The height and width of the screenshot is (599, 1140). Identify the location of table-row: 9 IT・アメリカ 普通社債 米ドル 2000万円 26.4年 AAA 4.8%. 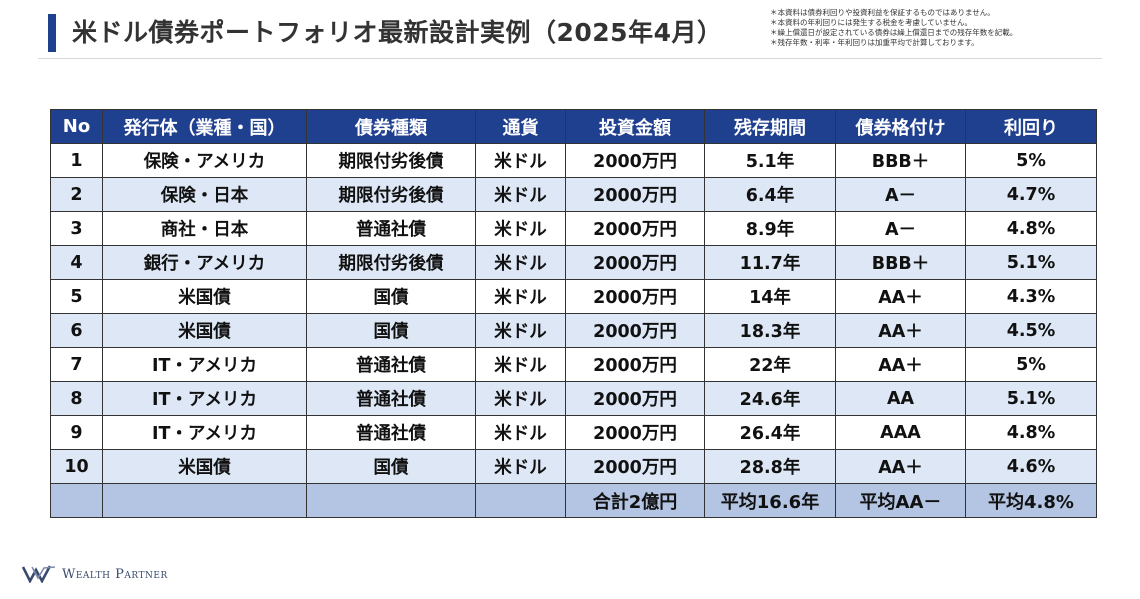
(573, 432).